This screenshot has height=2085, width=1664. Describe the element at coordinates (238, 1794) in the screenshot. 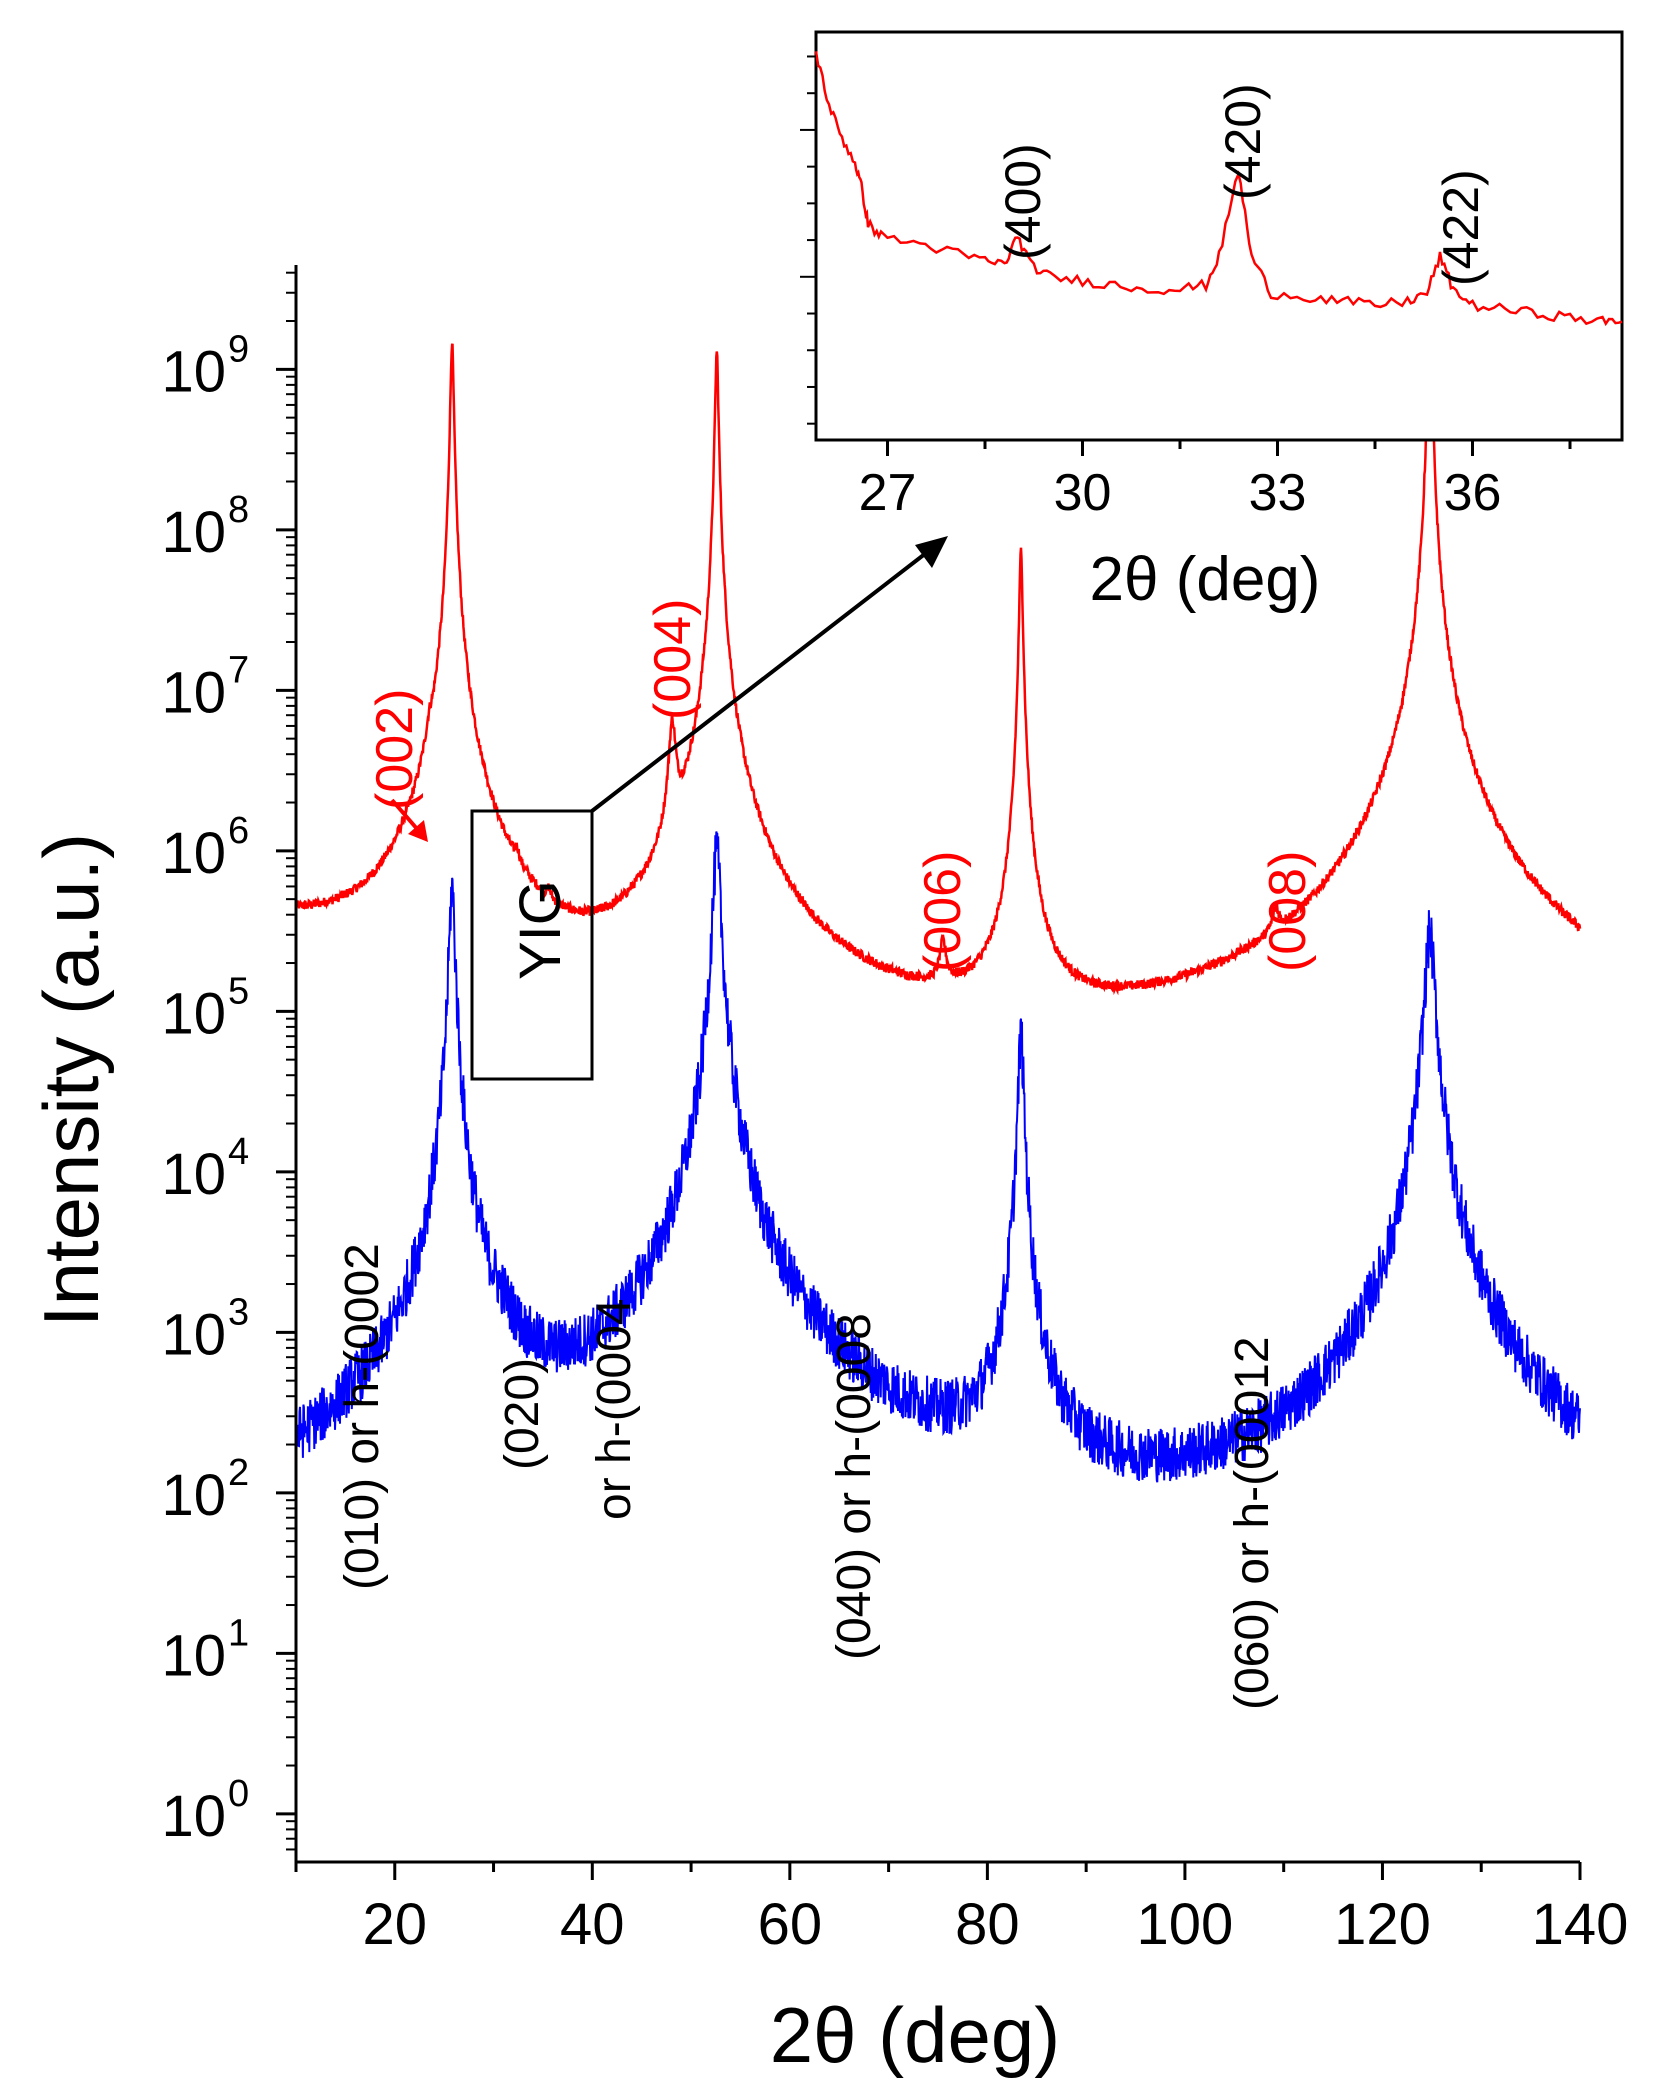

I see `main-y-tick-exponent: 0` at that location.